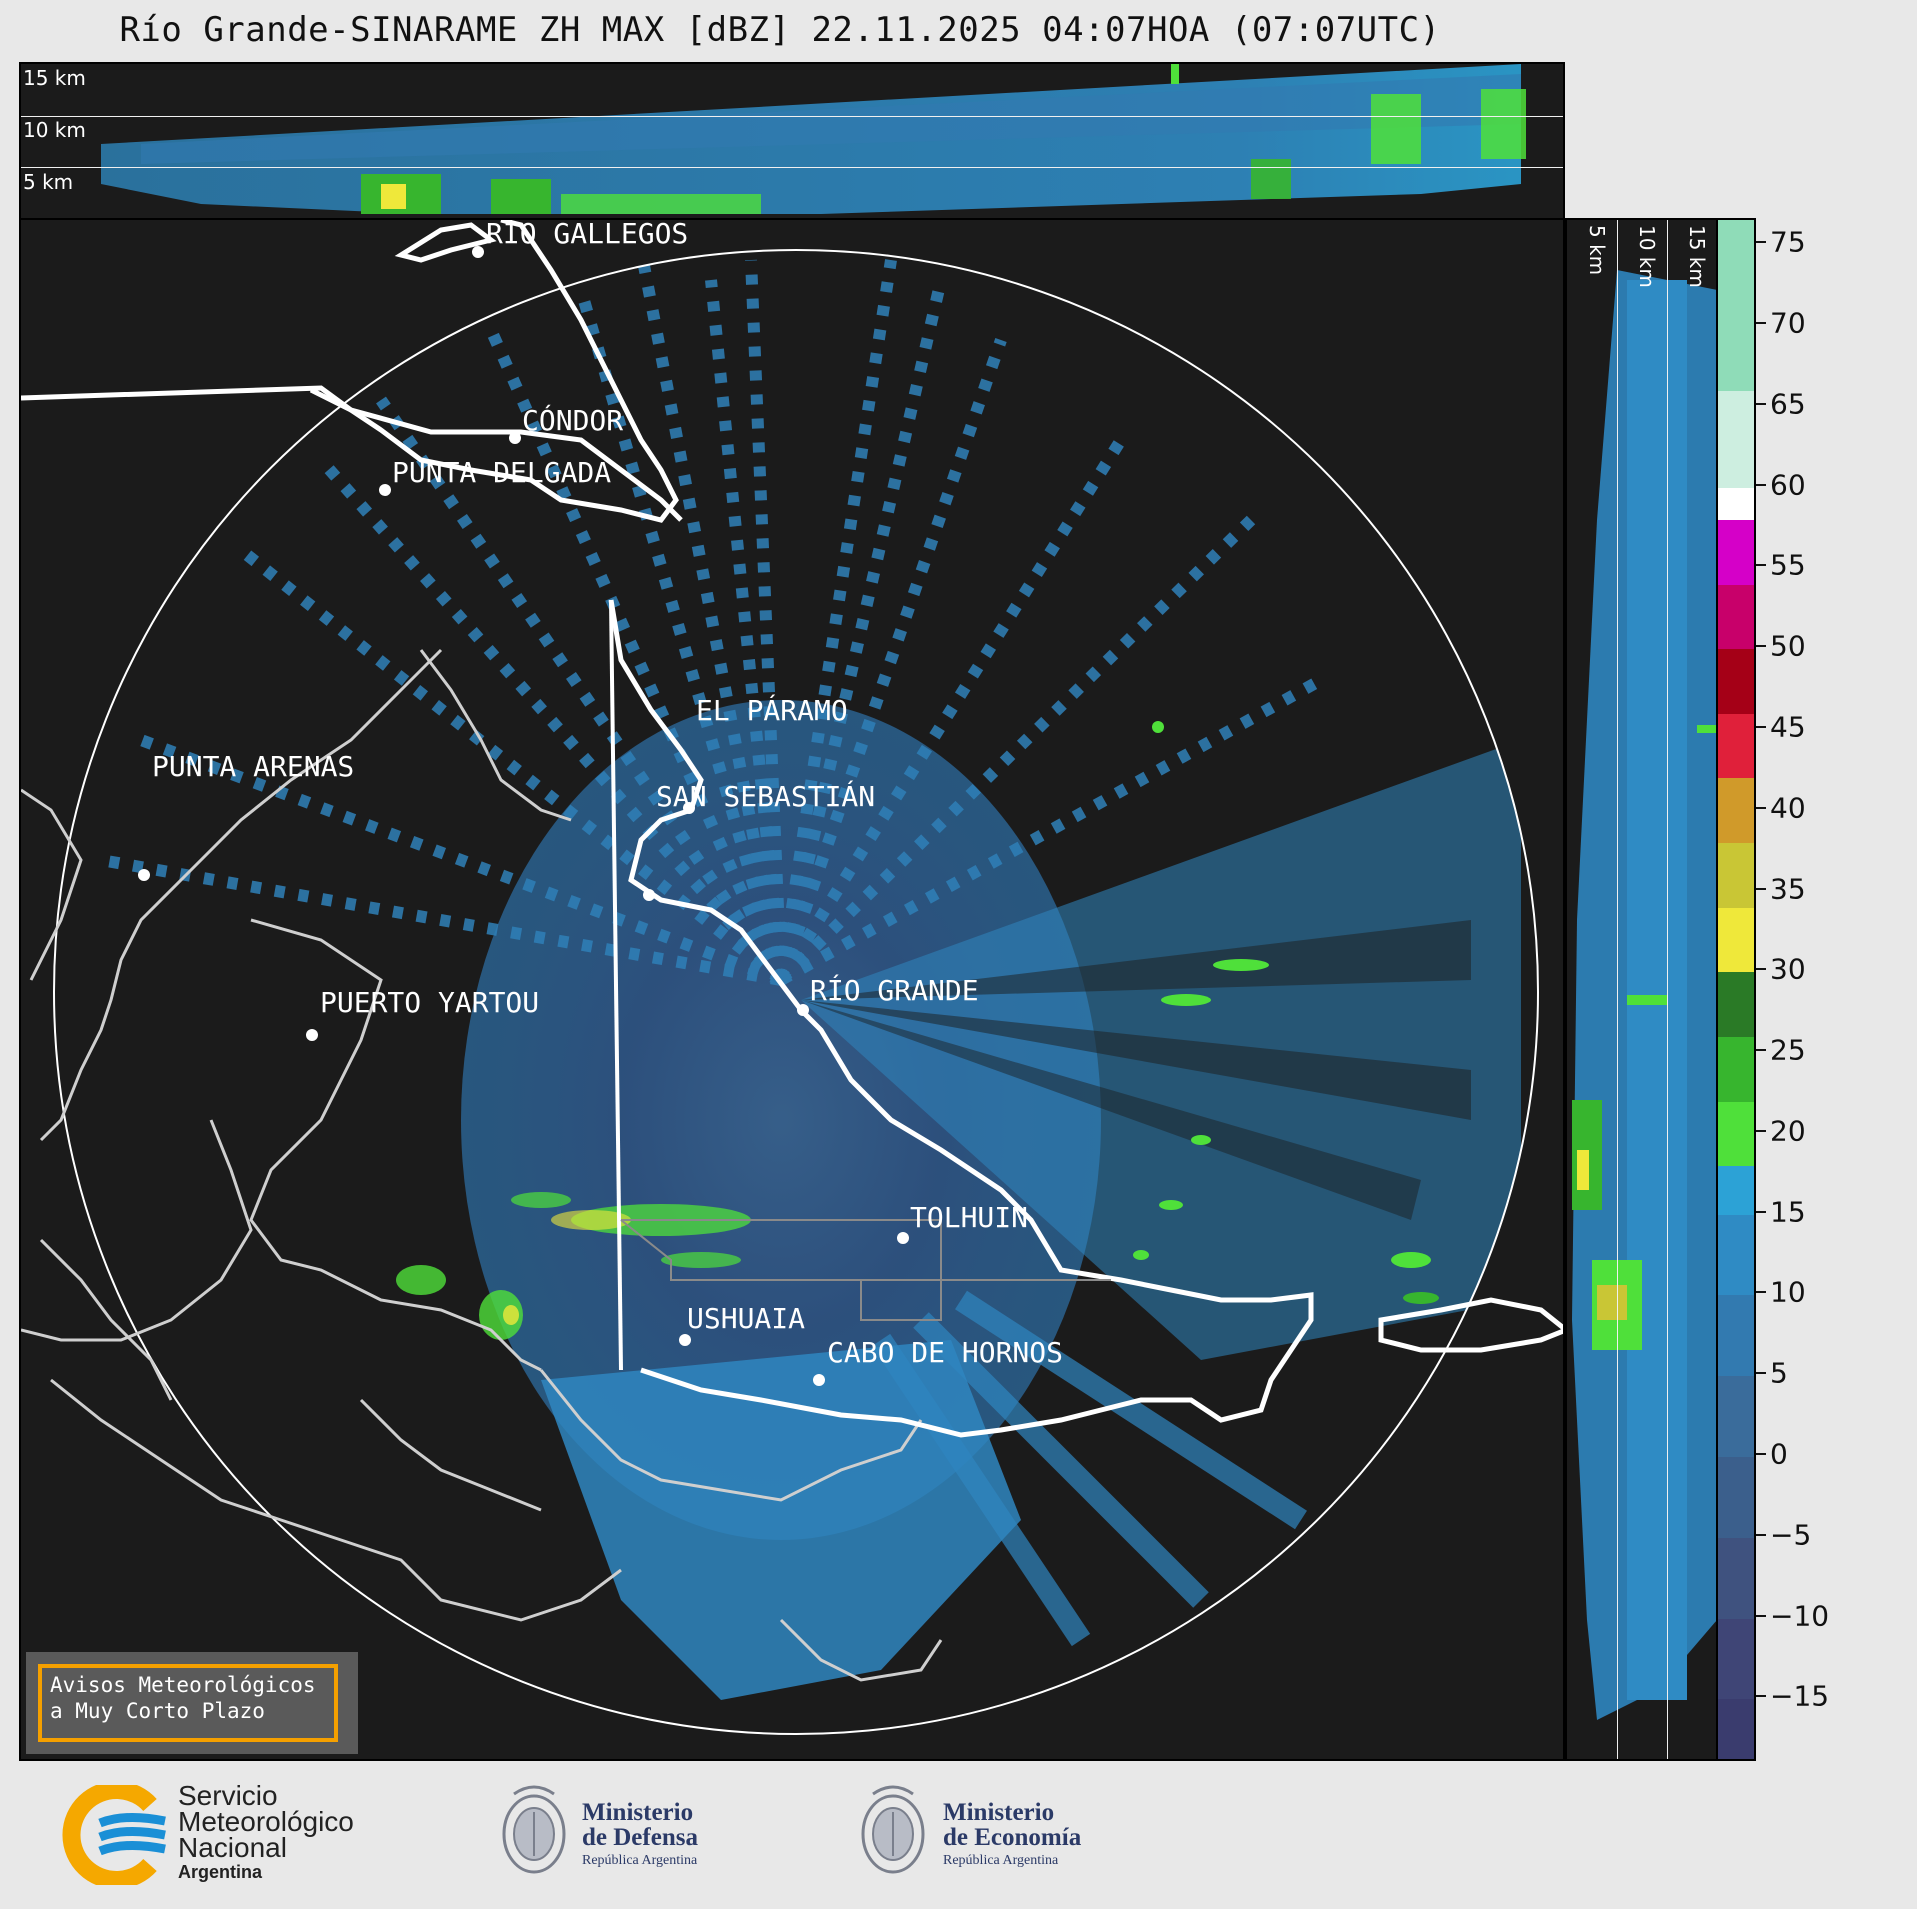  What do you see at coordinates (253, 766) in the screenshot?
I see `label-punta-arenas: PUNTA ARENAS` at bounding box center [253, 766].